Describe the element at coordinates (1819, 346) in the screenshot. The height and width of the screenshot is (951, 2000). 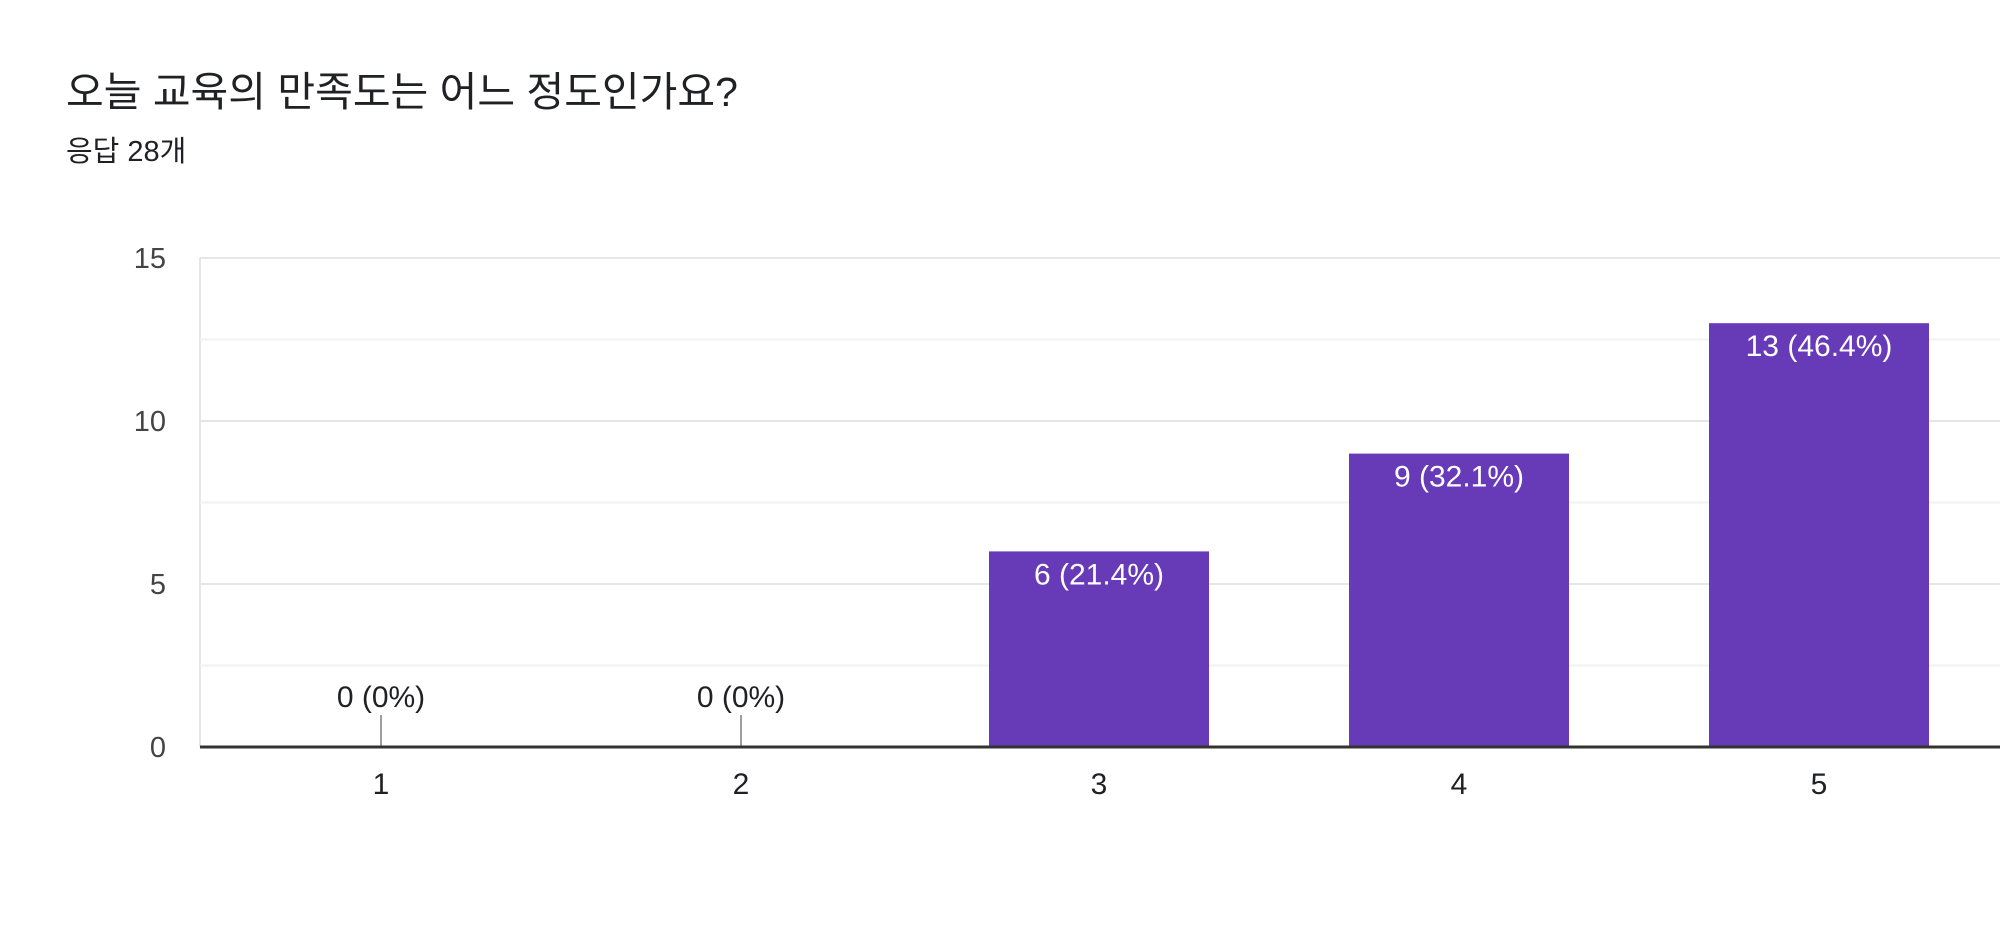
I see `data-label-5: 13 (46.4%)` at that location.